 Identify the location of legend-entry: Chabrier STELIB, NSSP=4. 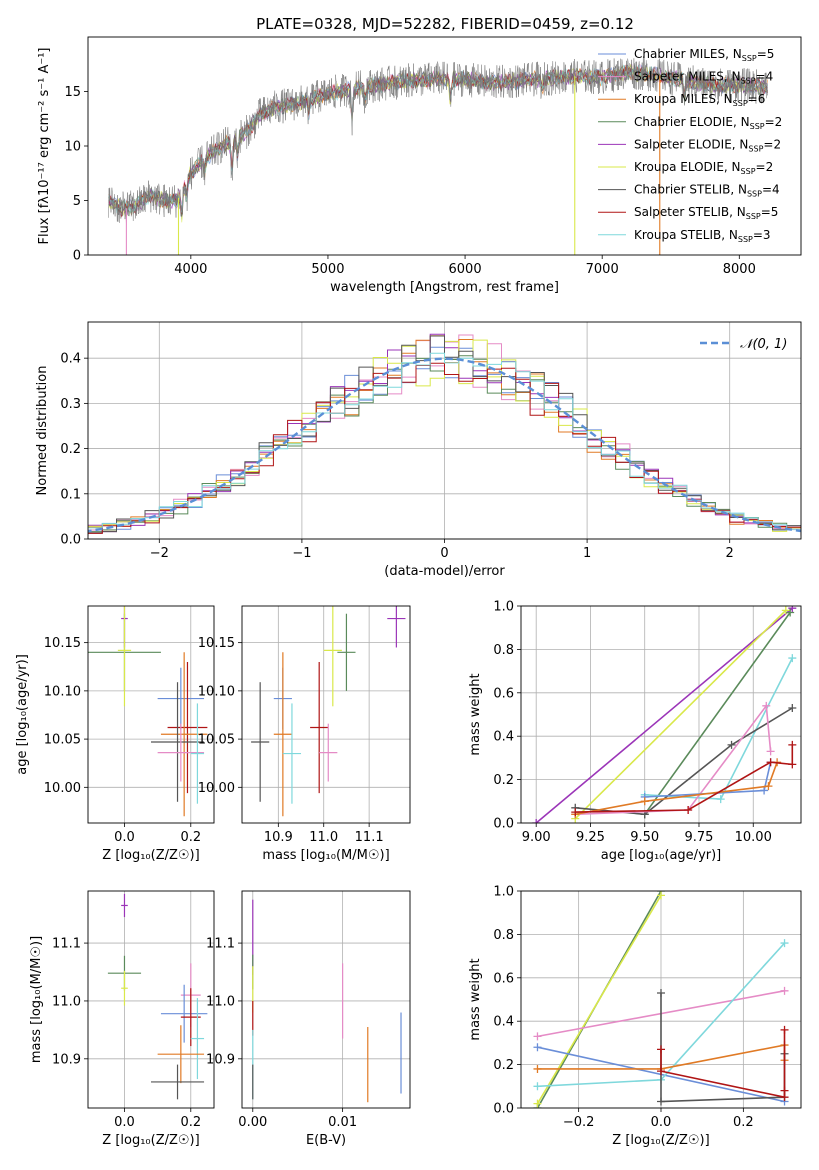
(707, 191).